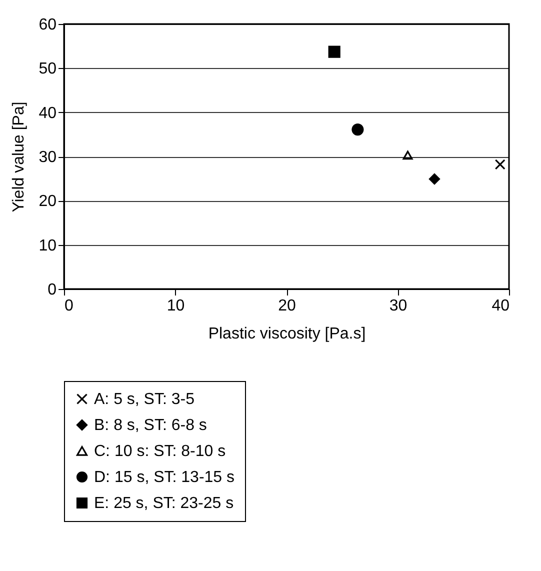 The height and width of the screenshot is (571, 541). Describe the element at coordinates (47, 25) in the screenshot. I see `y-tick-label: 60` at that location.